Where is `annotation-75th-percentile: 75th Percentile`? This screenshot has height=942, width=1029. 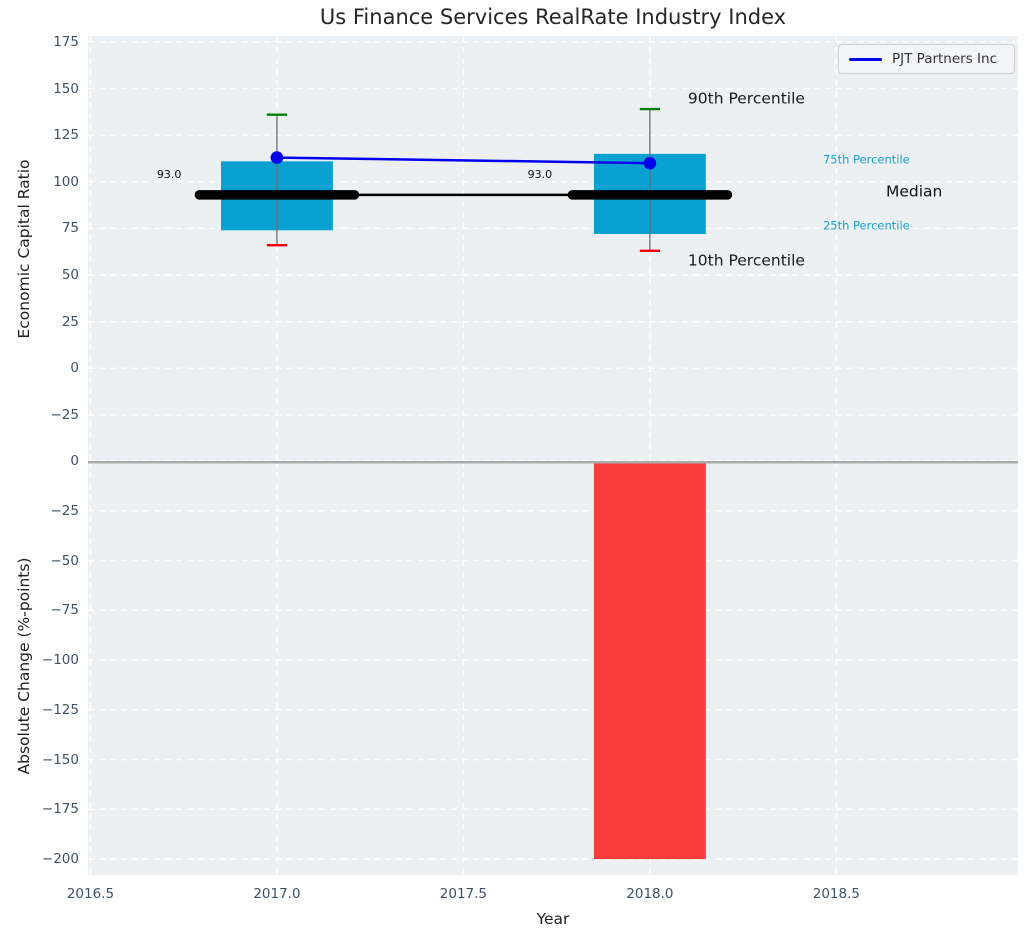 annotation-75th-percentile: 75th Percentile is located at coordinates (866, 159).